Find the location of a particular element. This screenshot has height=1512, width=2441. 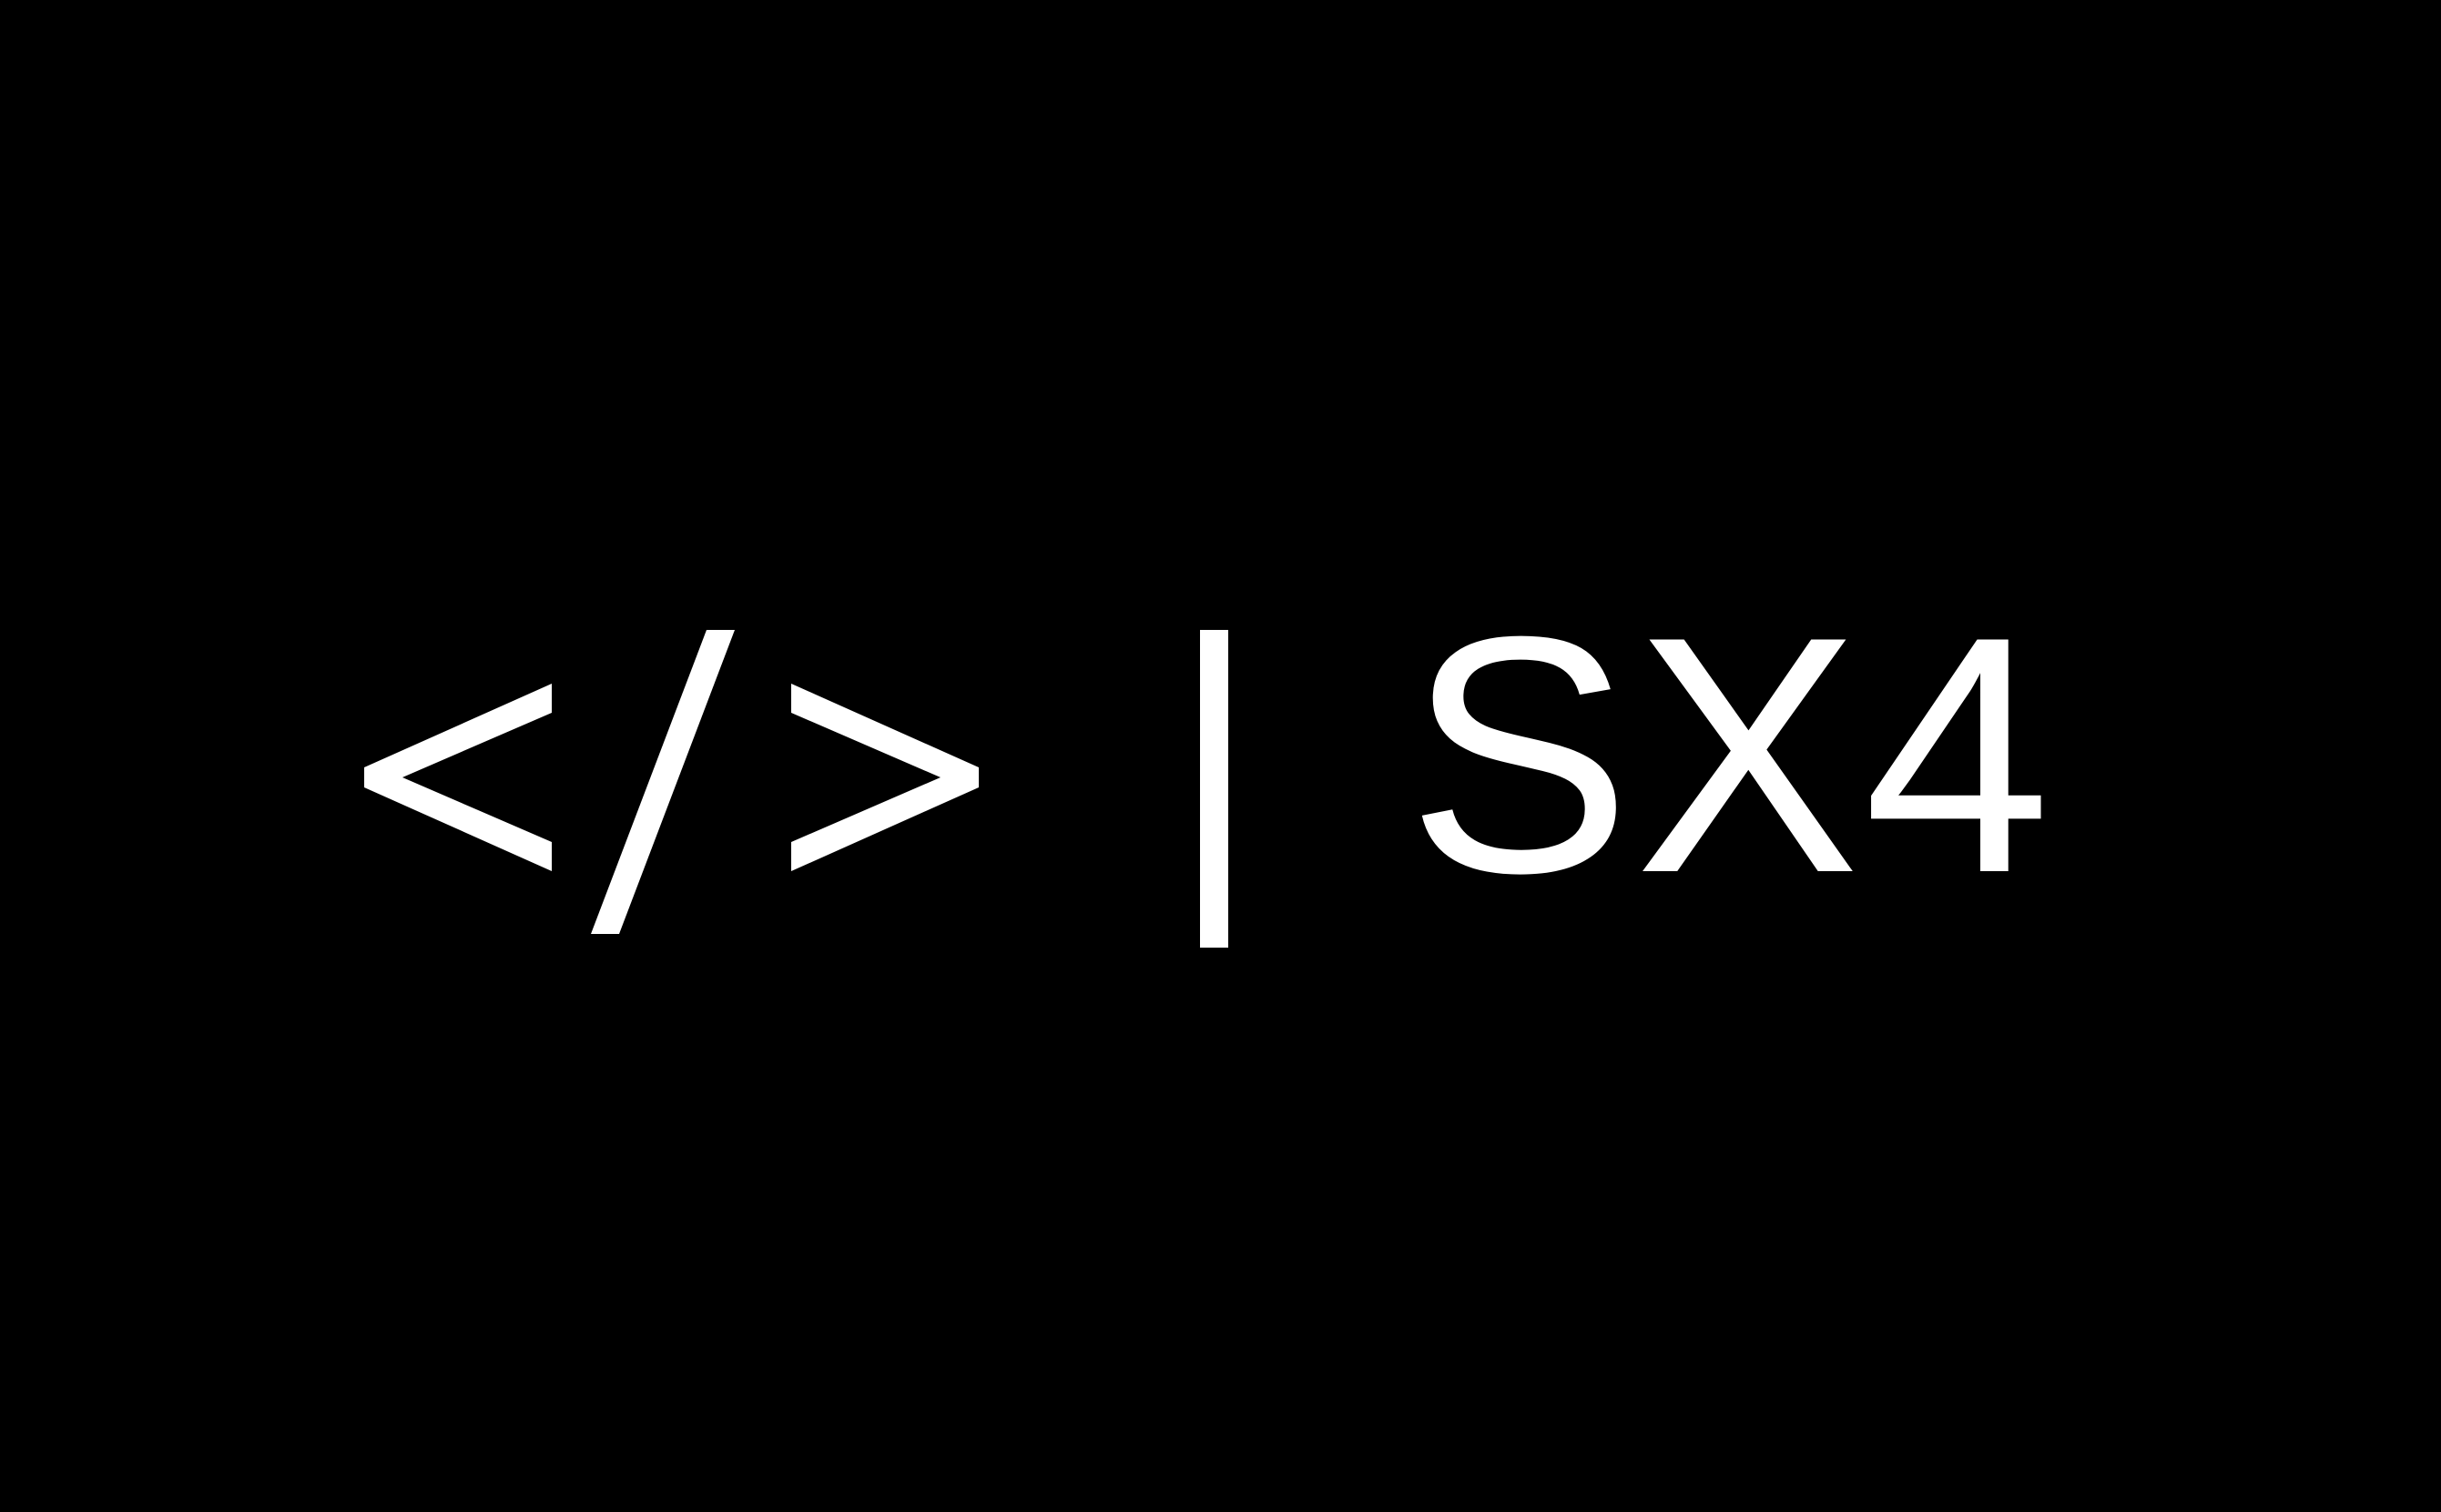

brand-name: SX4 is located at coordinates (1731, 755).